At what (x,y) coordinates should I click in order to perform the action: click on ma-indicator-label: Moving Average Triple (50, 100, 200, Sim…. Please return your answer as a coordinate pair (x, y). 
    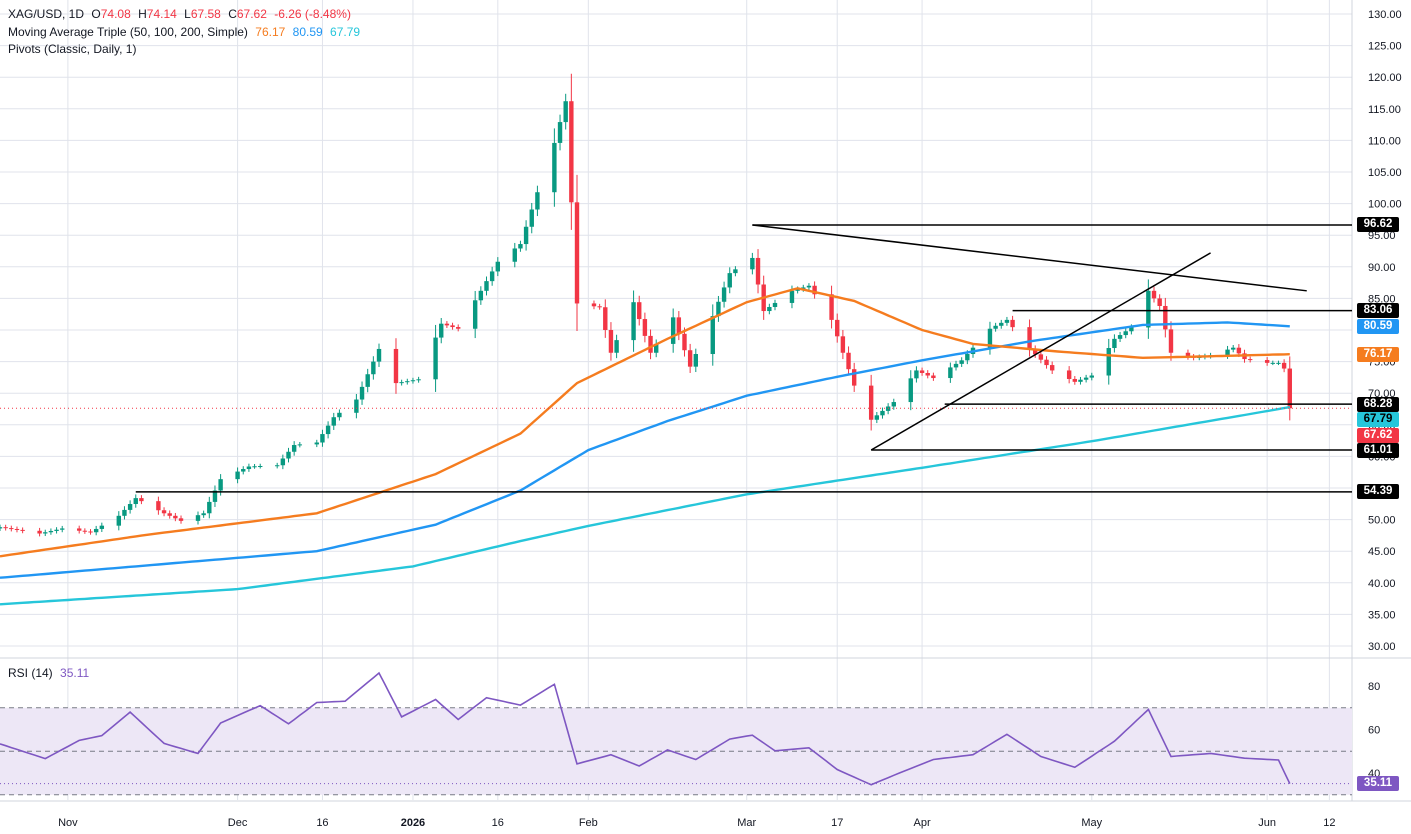
    Looking at the image, I should click on (128, 32).